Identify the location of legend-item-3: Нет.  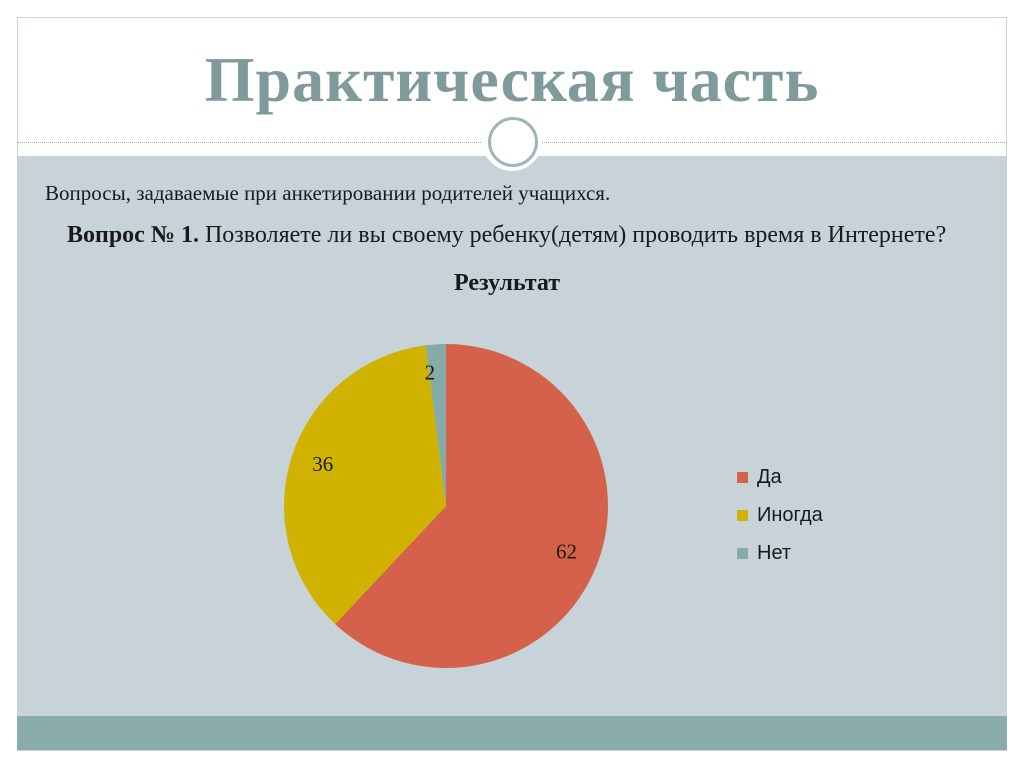
(780, 553).